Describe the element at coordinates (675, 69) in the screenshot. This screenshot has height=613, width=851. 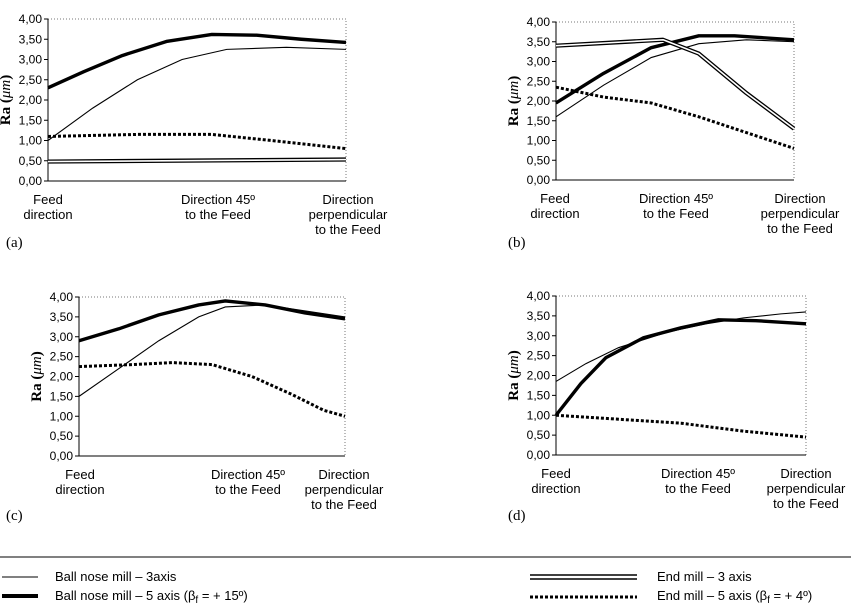
I see `series-line-ball-nose-5axis` at that location.